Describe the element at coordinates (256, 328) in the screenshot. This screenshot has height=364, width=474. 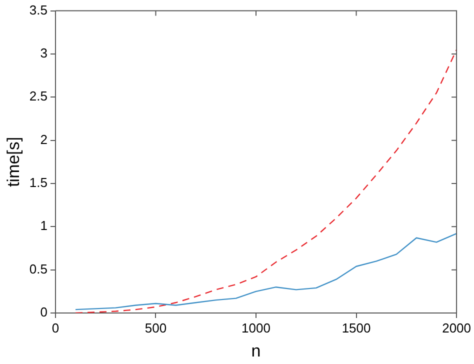
I see `x-tick-label: 1000` at that location.